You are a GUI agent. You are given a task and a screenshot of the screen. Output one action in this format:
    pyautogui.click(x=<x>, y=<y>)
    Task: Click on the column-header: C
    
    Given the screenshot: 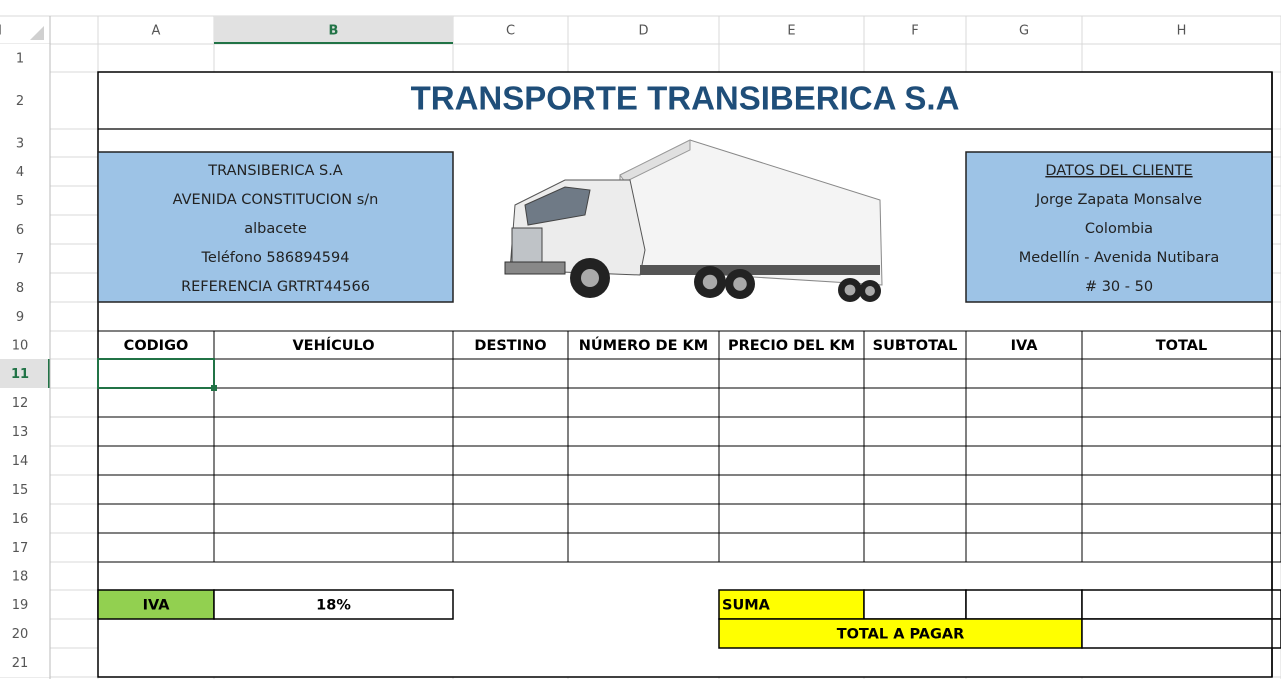 What is the action you would take?
    pyautogui.click(x=510, y=31)
    